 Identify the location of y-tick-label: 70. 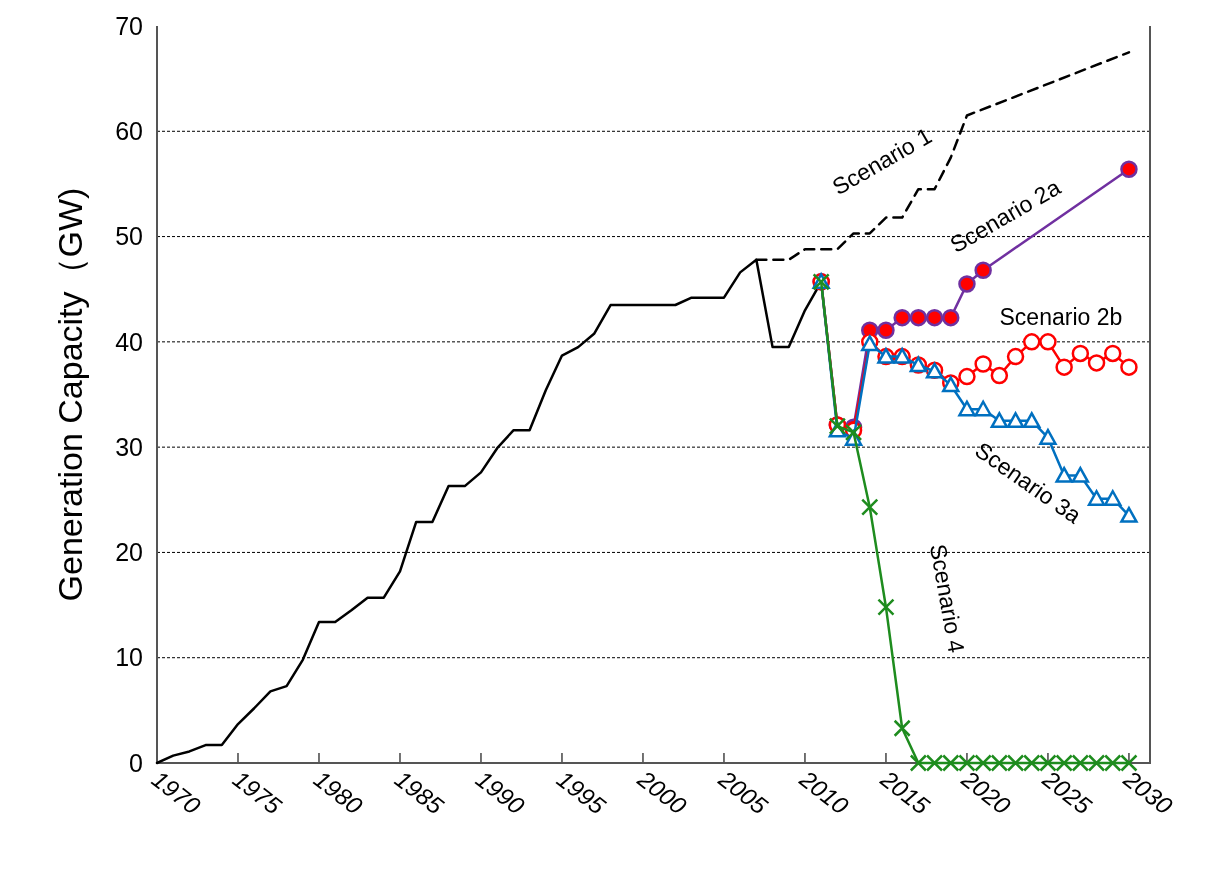
(129, 25).